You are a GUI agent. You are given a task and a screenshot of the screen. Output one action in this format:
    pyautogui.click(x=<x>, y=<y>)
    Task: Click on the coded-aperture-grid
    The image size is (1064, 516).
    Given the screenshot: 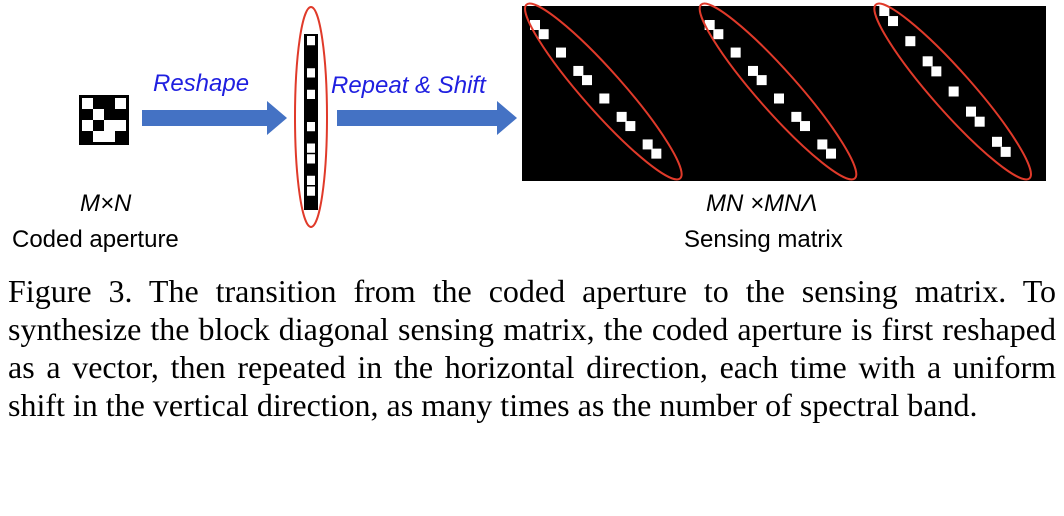 What is the action you would take?
    pyautogui.click(x=104, y=120)
    